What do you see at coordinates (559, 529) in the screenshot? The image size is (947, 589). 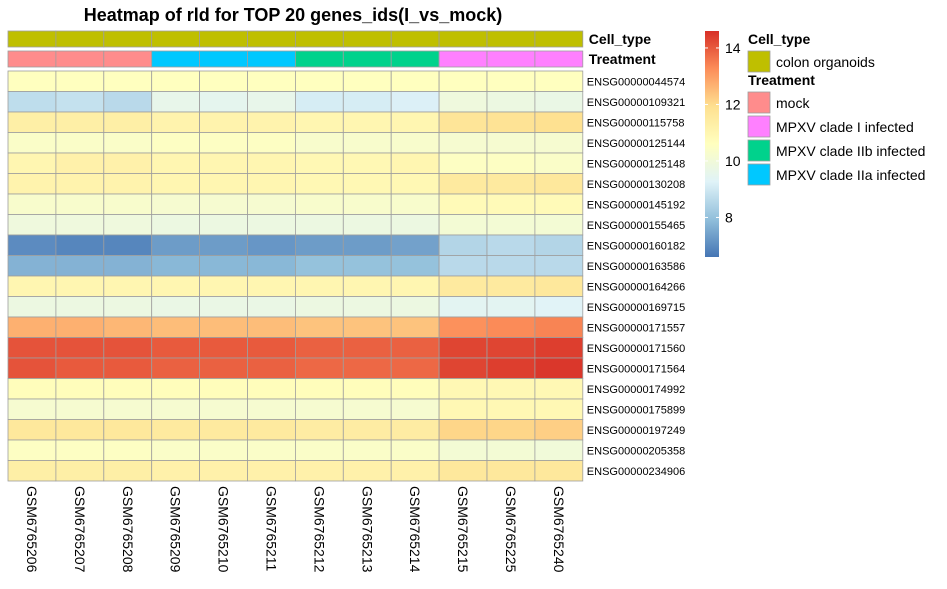 I see `column-label: GSM6765240` at bounding box center [559, 529].